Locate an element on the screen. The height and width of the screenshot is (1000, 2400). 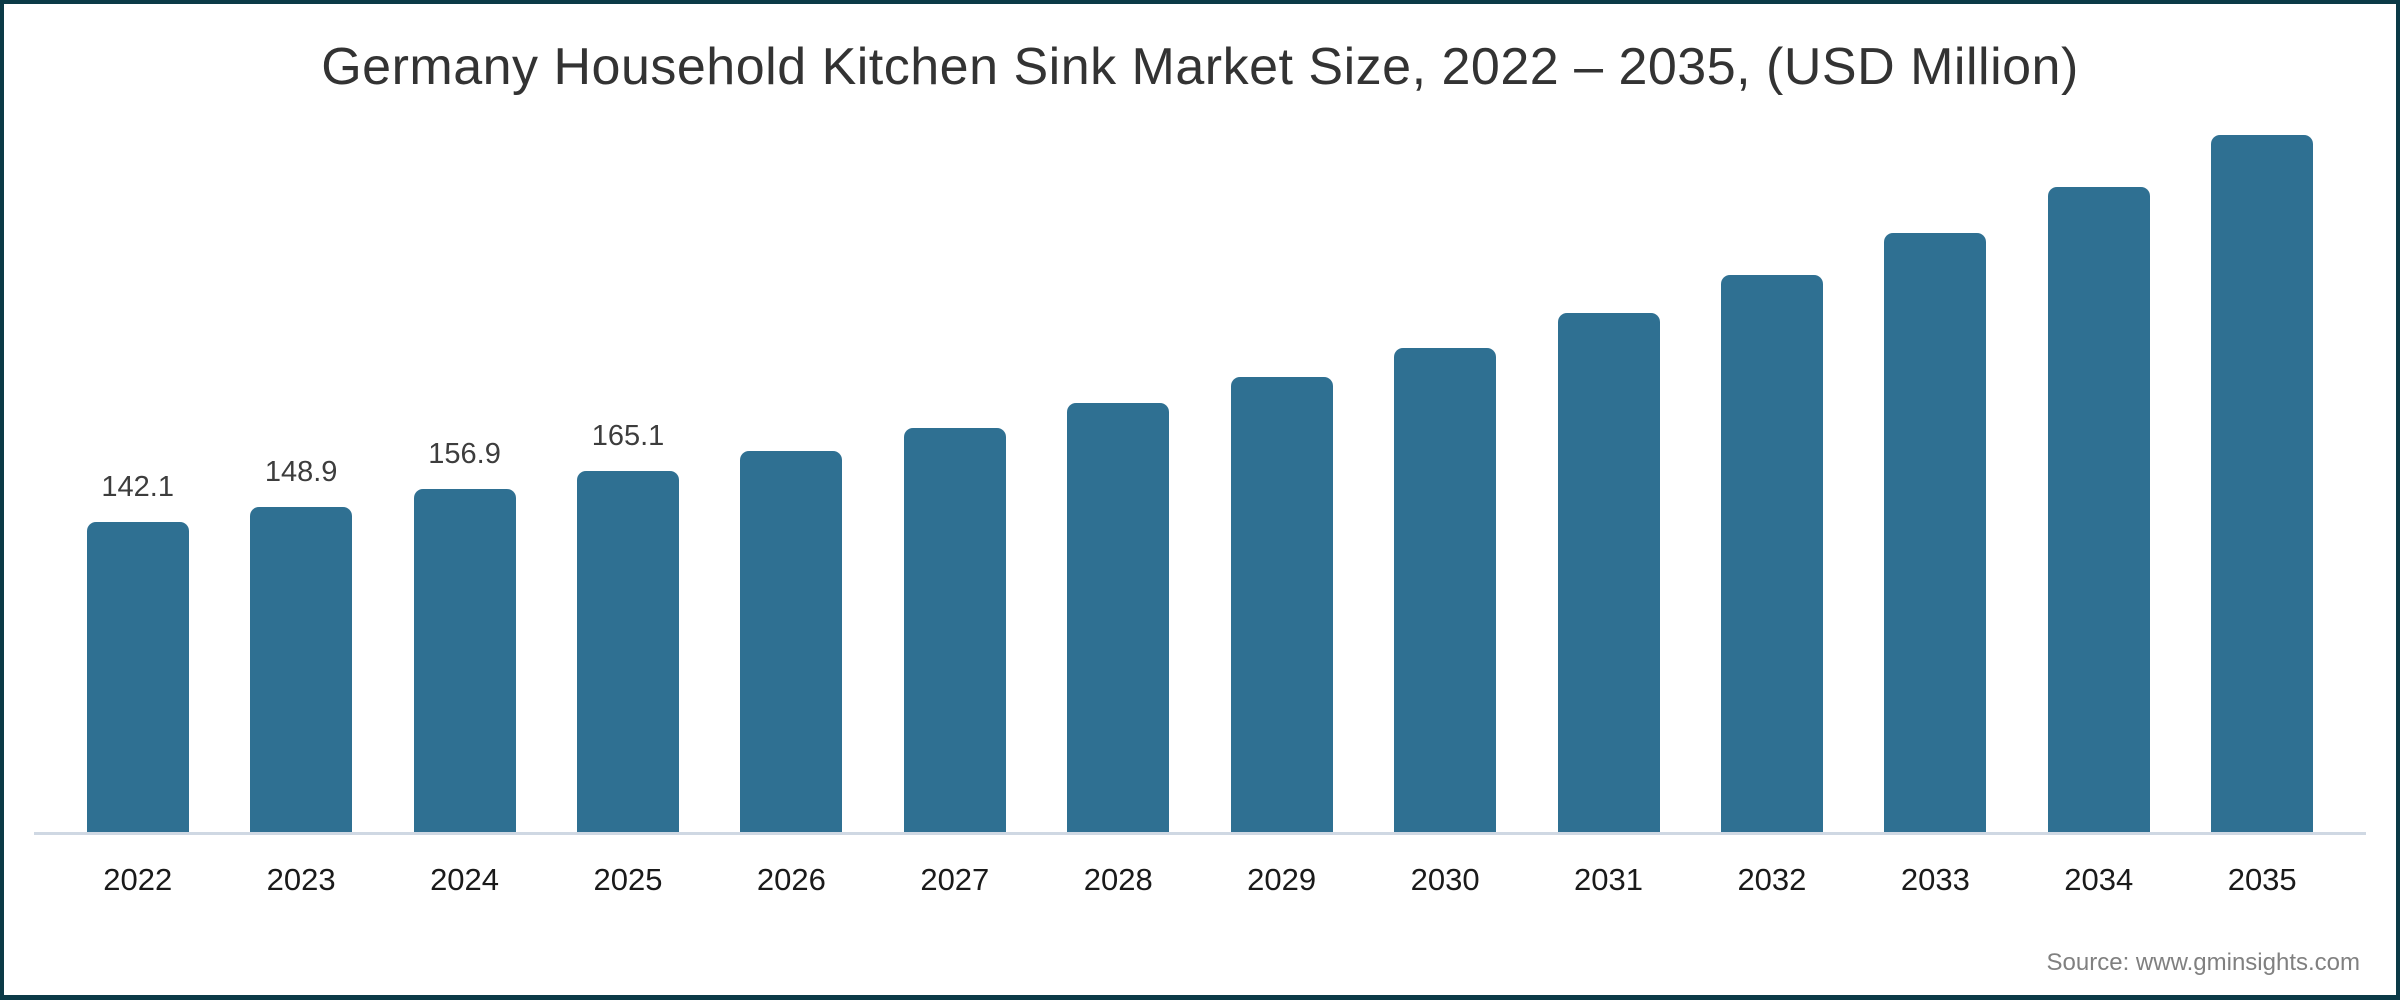
bar-column-2027 is located at coordinates (954, 442).